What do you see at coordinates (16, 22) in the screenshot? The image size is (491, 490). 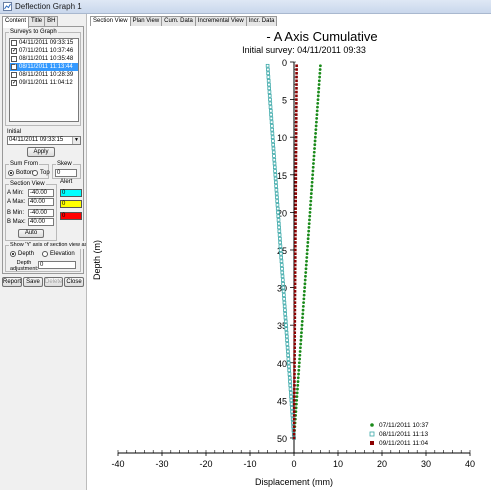 I see `tab-content: Content` at bounding box center [16, 22].